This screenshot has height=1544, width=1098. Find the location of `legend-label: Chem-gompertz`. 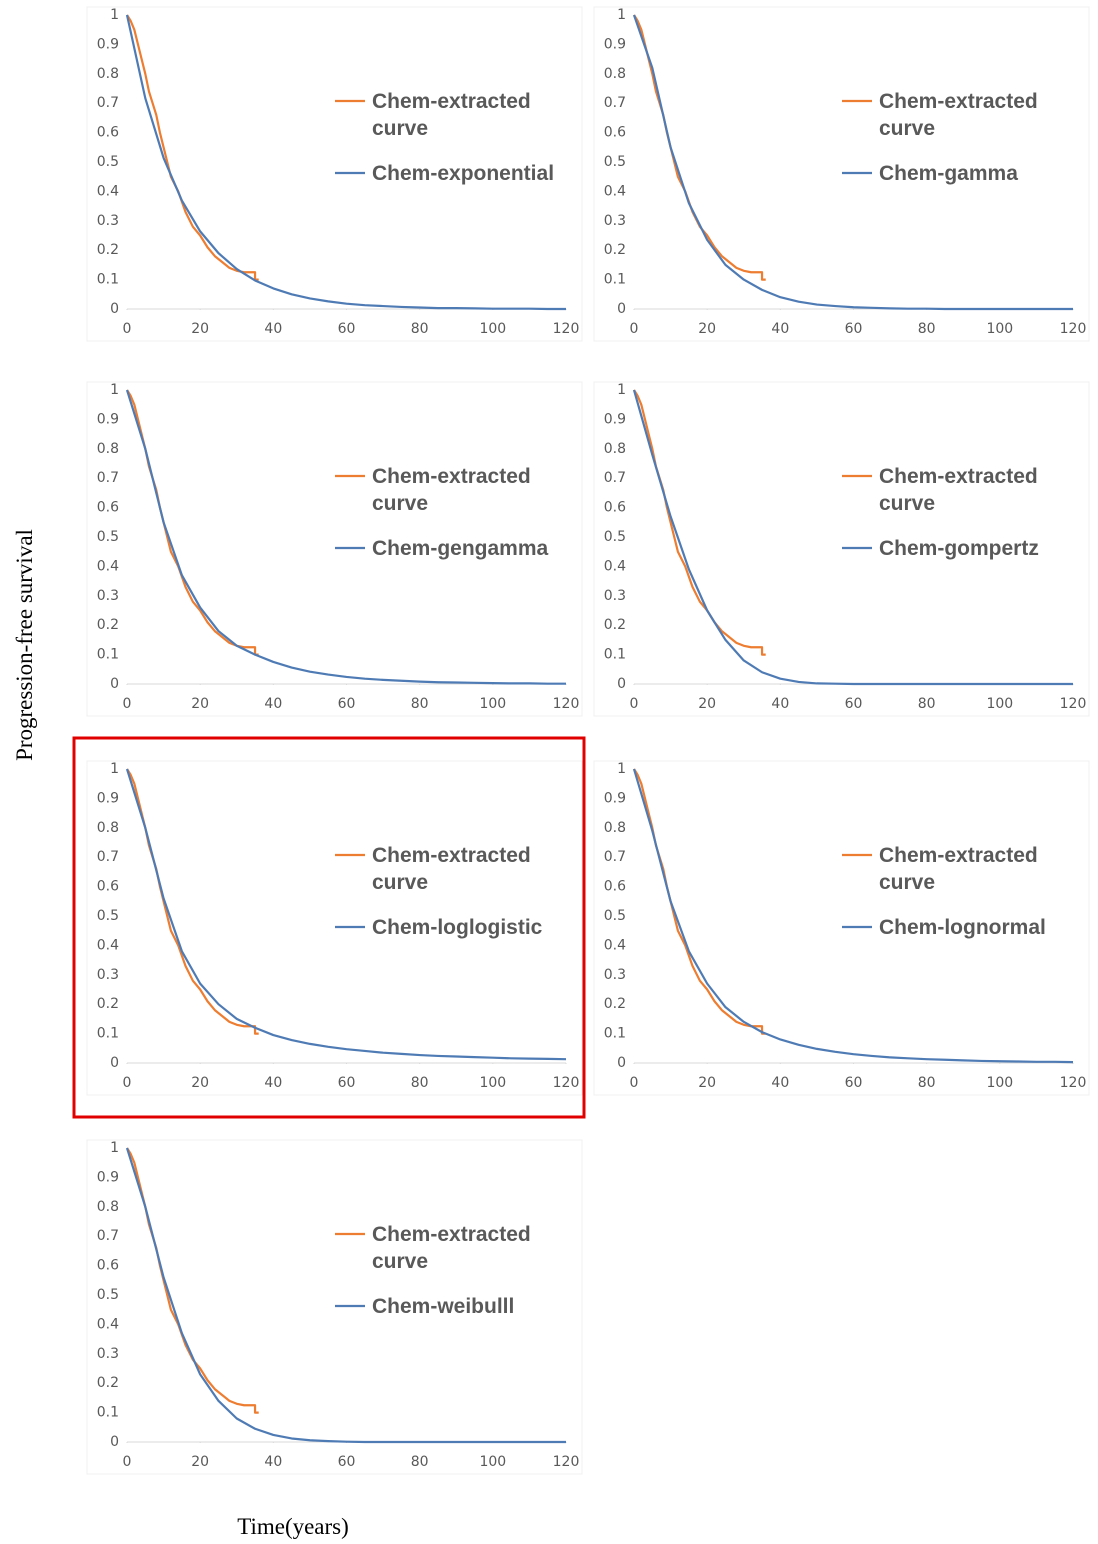

legend-label: Chem-gompertz is located at coordinates (959, 548).